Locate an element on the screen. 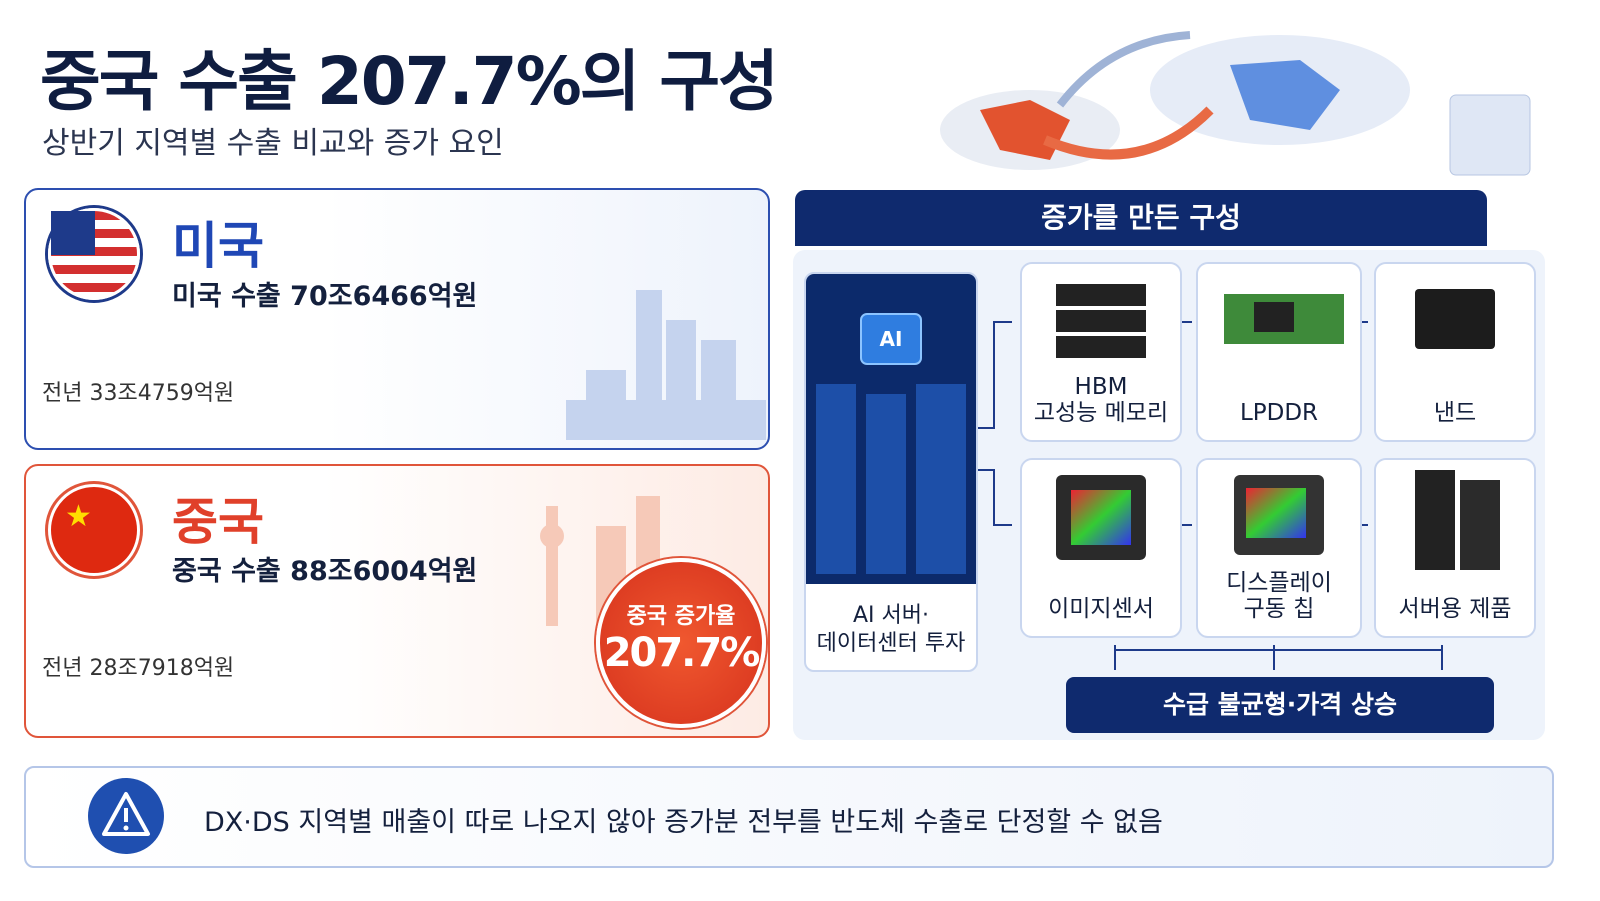  driver-label: 수급 불균형·가격 상승 is located at coordinates (1280, 705).